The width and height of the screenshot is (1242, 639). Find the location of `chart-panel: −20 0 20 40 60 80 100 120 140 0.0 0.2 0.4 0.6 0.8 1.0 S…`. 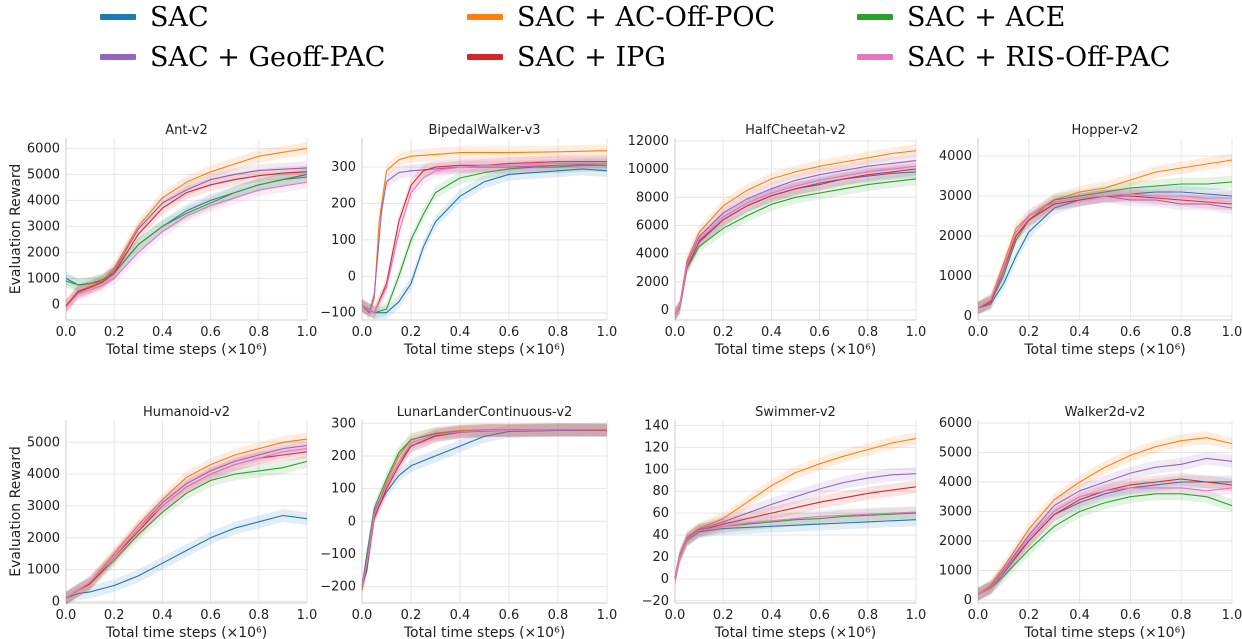

chart-panel: −20 0 20 40 60 80 100 120 140 0.0 0.2 0.4 0.6 0.8 1.0 S… is located at coordinates (784, 522).